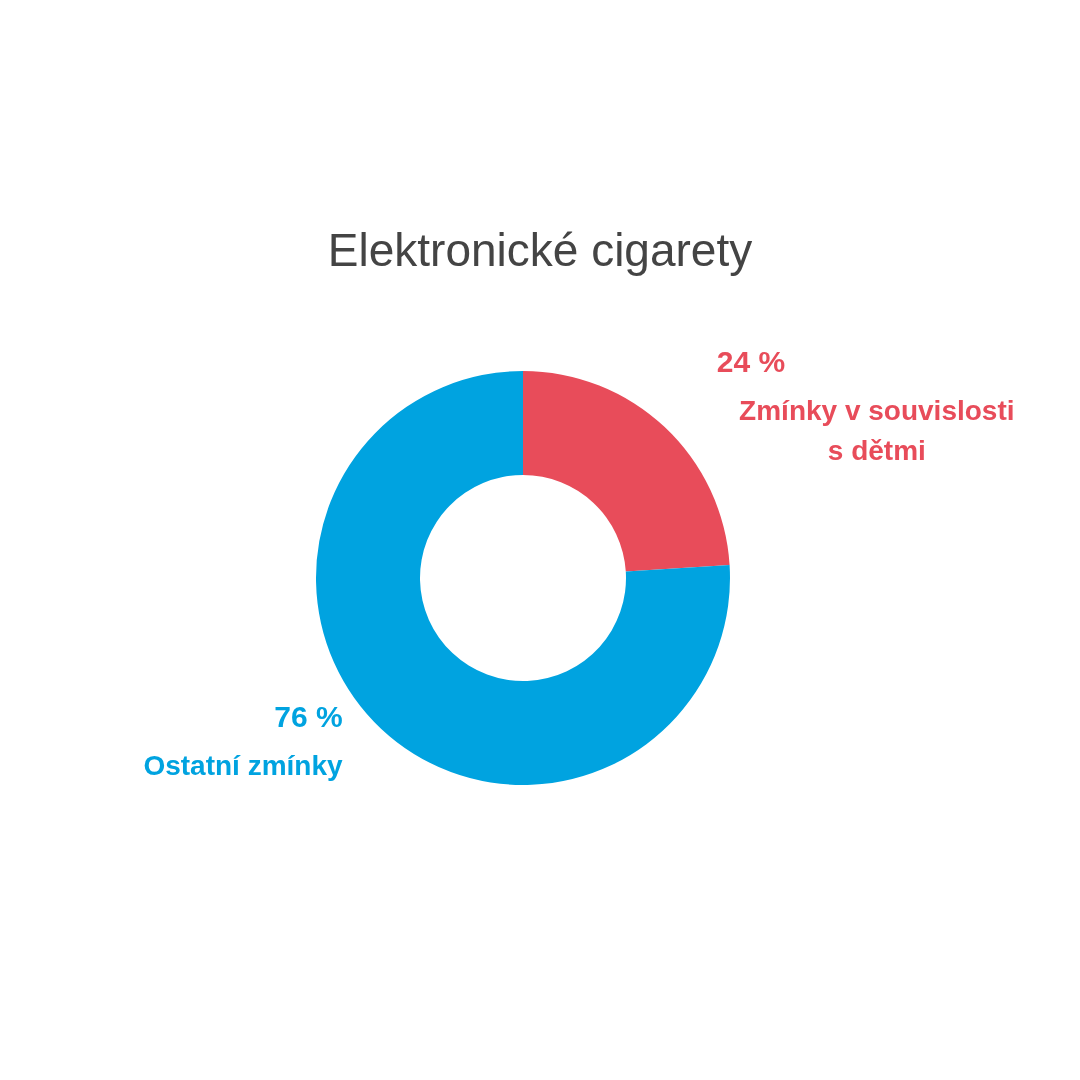  What do you see at coordinates (540, 250) in the screenshot?
I see `chart-title: Elektronické cigarety` at bounding box center [540, 250].